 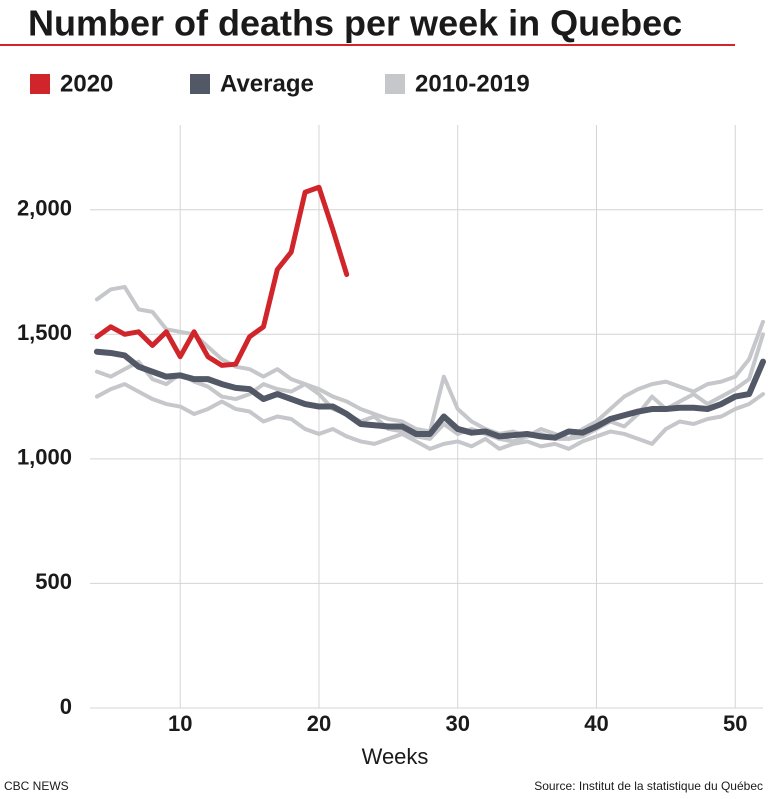 I want to click on x-tick-label: 40, so click(x=596, y=723).